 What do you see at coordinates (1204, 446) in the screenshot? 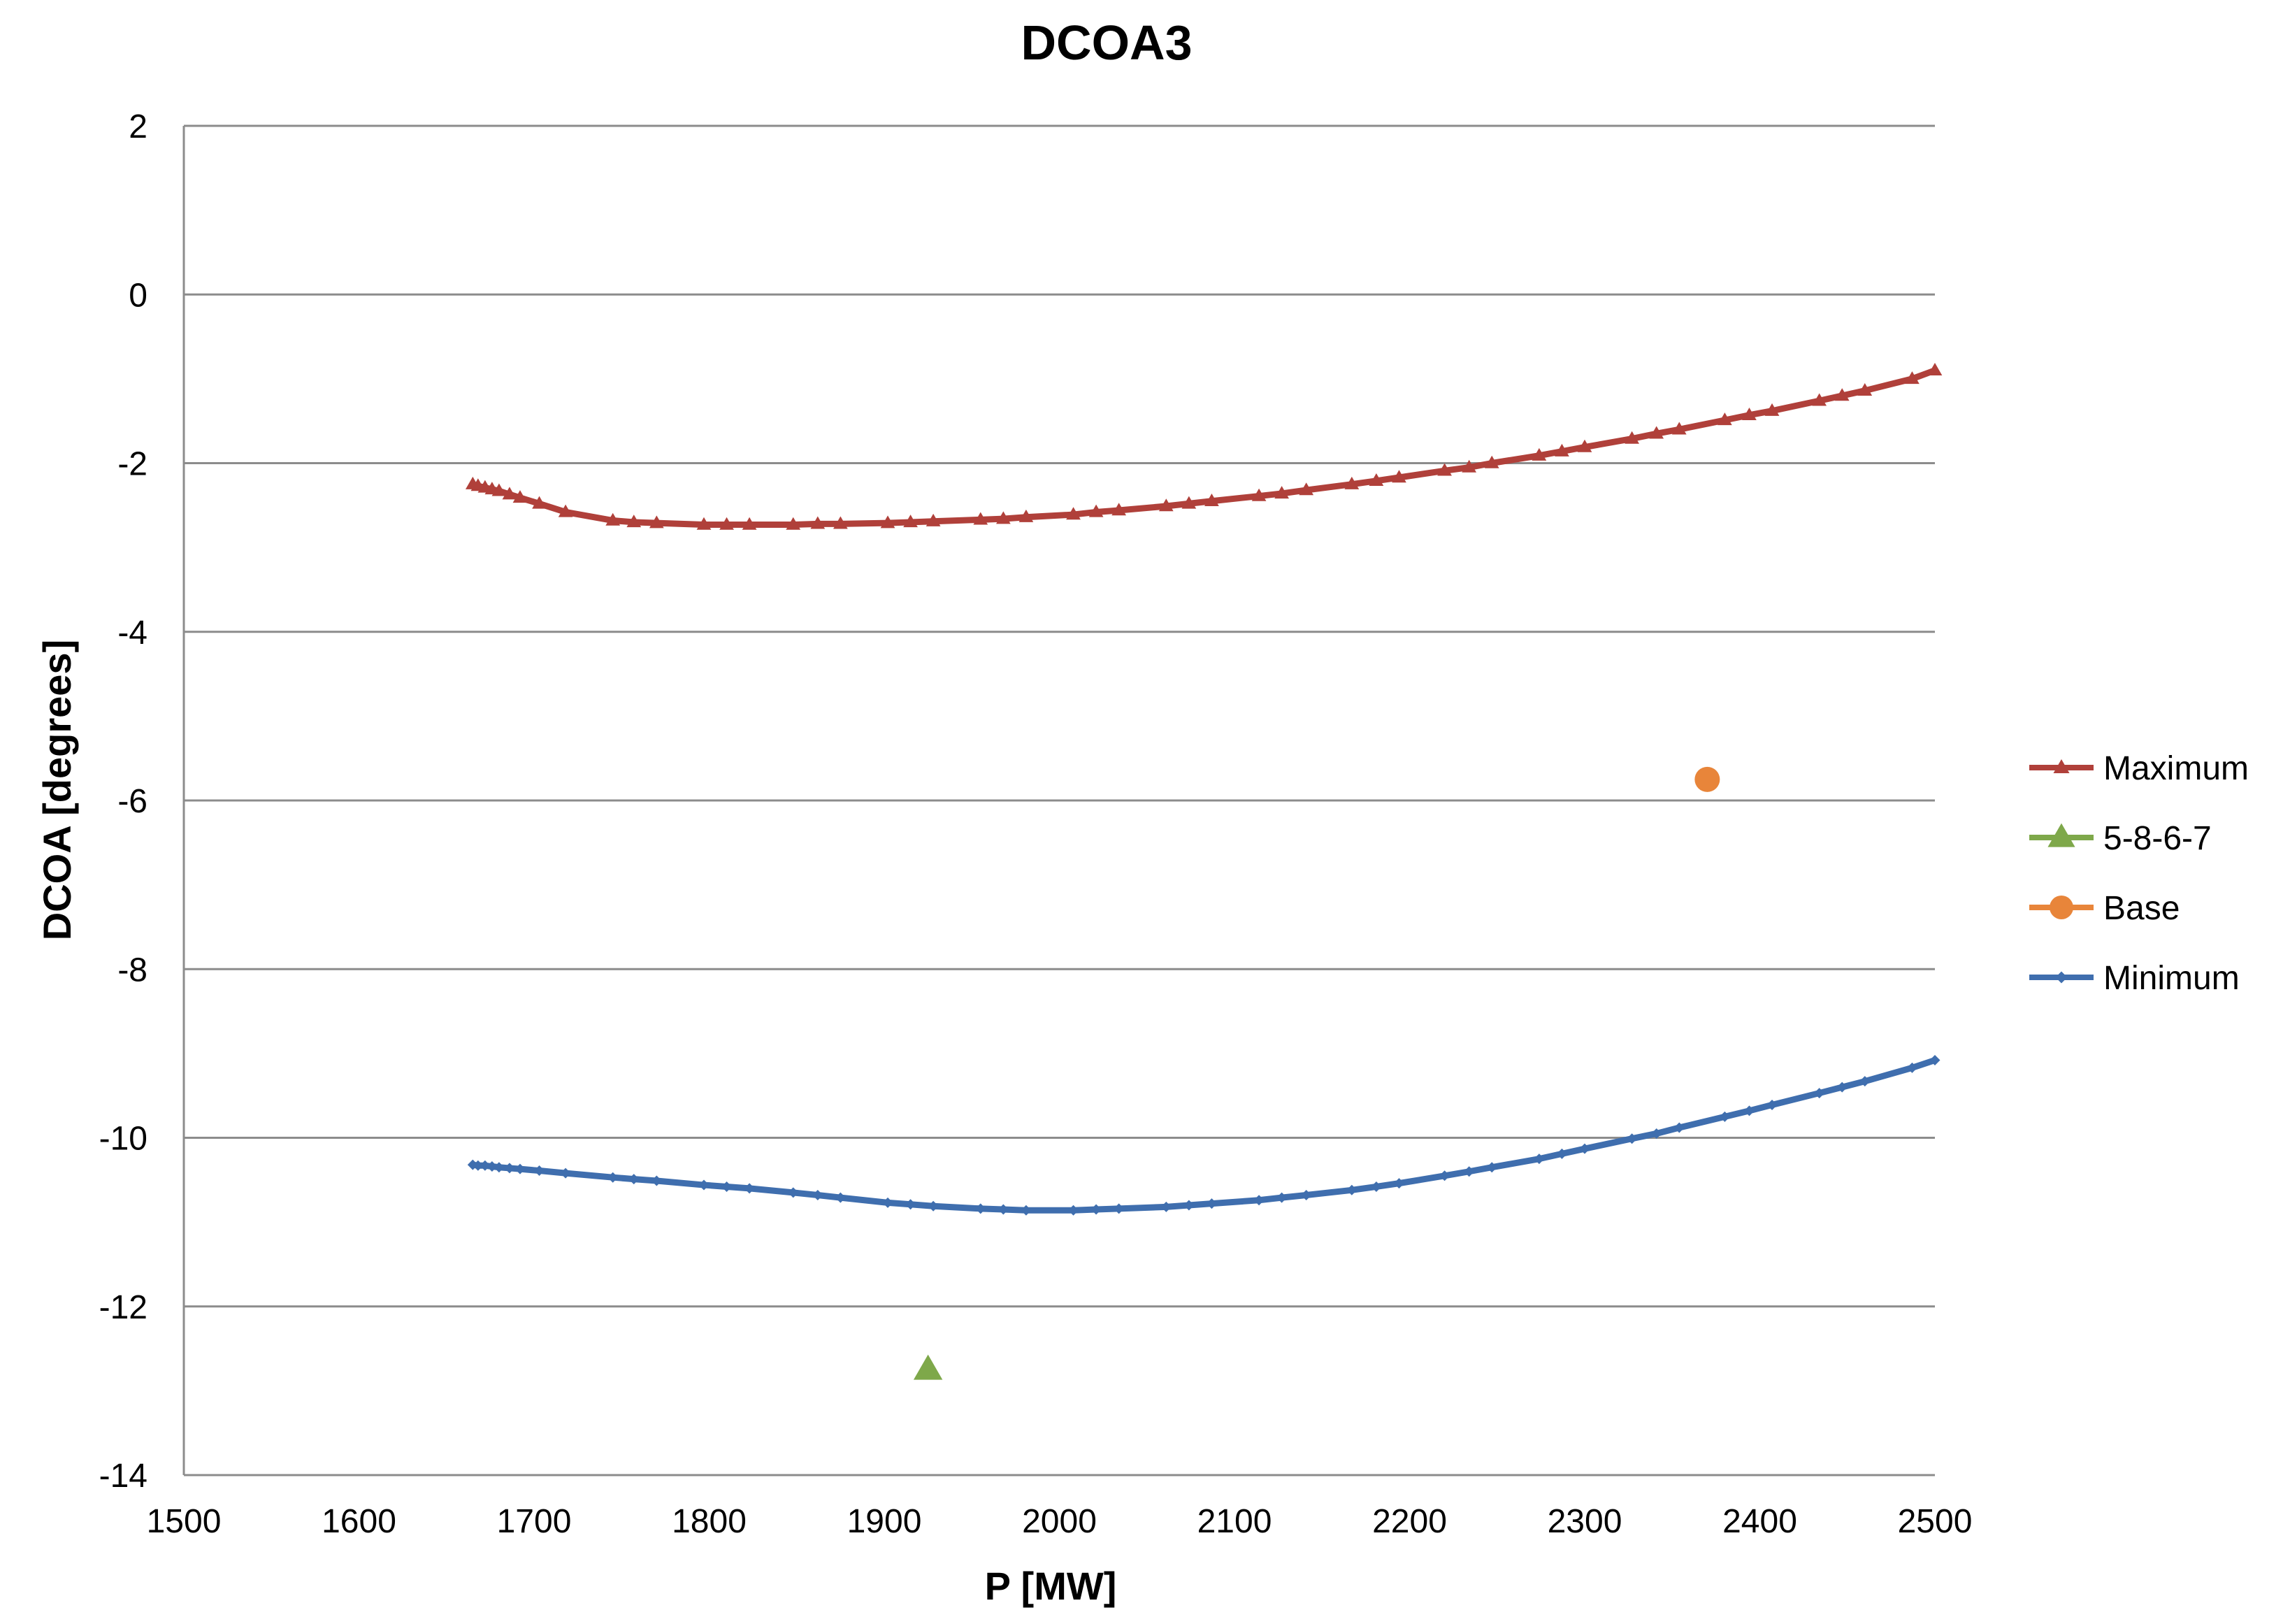
I see `series-maximum` at bounding box center [1204, 446].